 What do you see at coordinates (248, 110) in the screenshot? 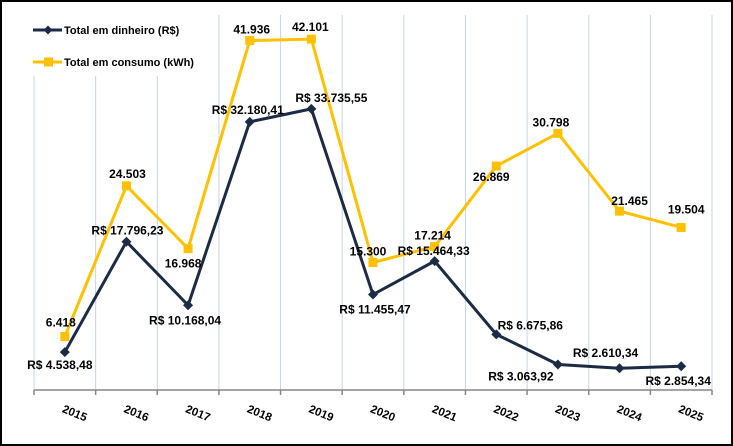
I see `data-label: R$ 32.180,41` at bounding box center [248, 110].